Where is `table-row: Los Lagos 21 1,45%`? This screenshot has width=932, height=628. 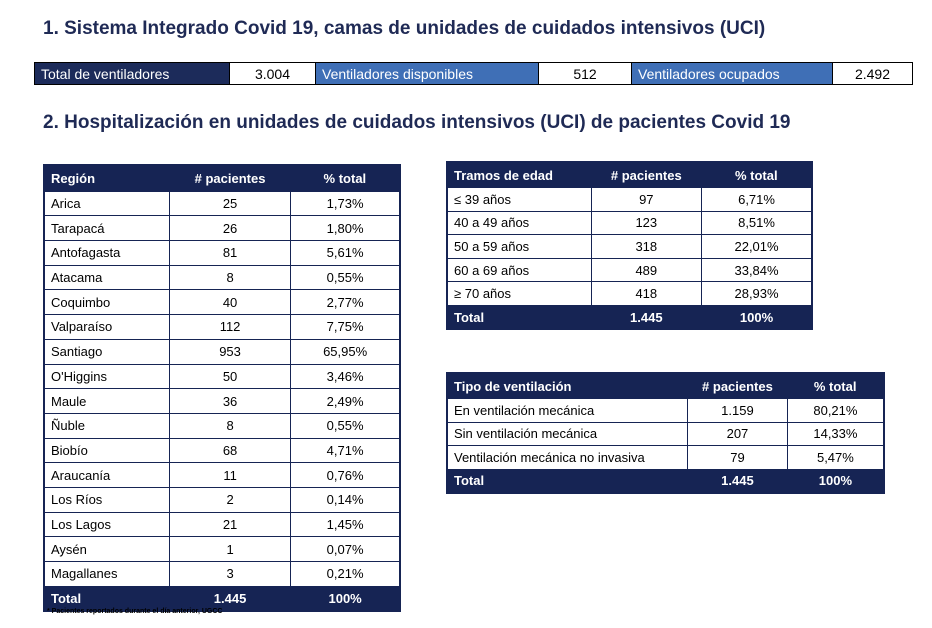 table-row: Los Lagos 21 1,45% is located at coordinates (222, 524).